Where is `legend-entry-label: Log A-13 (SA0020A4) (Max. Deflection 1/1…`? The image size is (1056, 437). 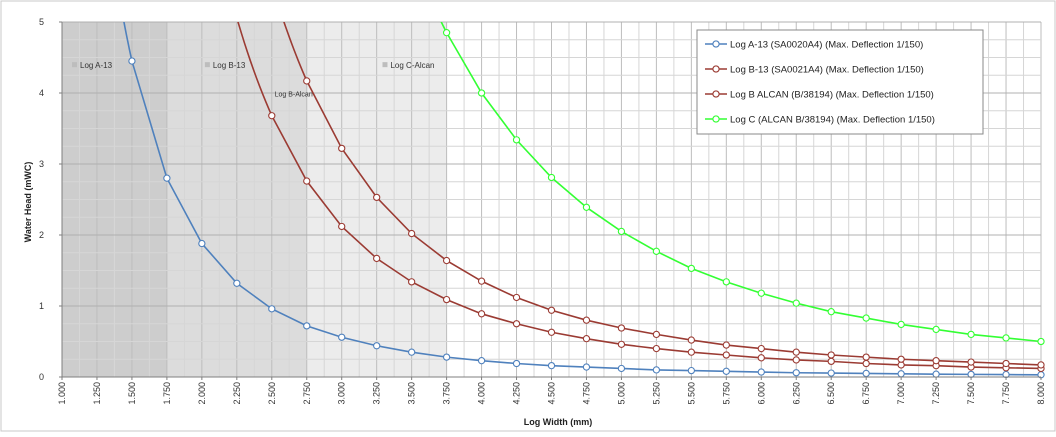
legend-entry-label: Log A-13 (SA0020A4) (Max. Deflection 1/1… is located at coordinates (826, 45).